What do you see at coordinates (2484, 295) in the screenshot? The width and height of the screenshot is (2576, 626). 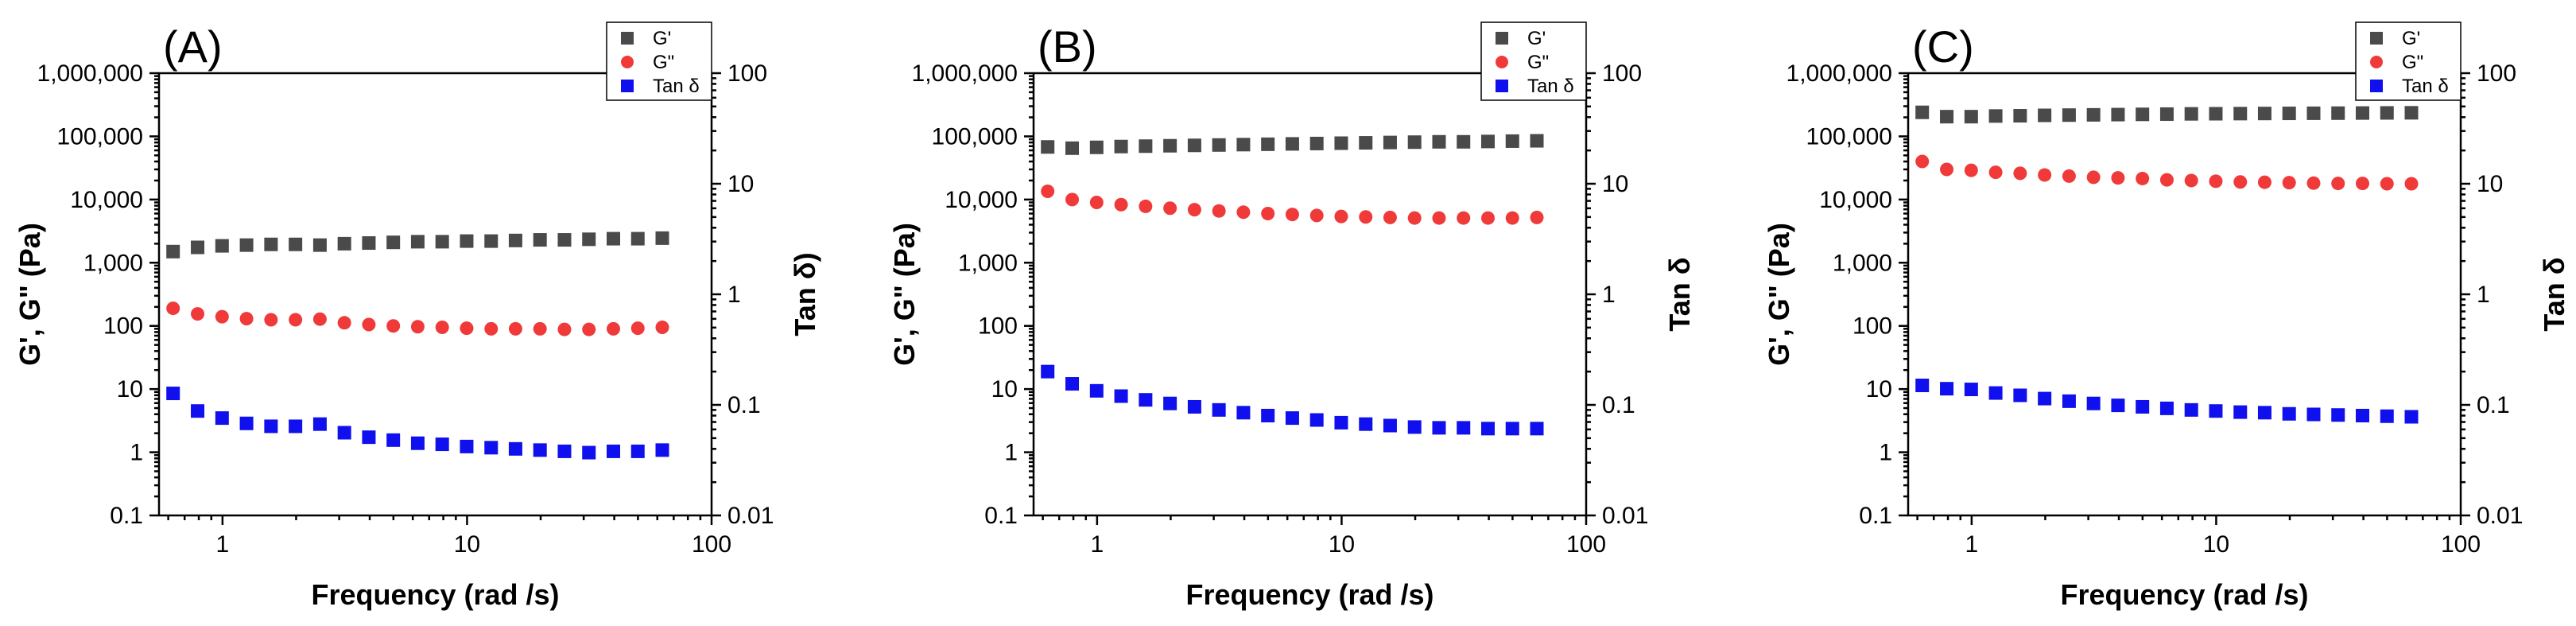 I see `y2-tick-label: 1` at bounding box center [2484, 295].